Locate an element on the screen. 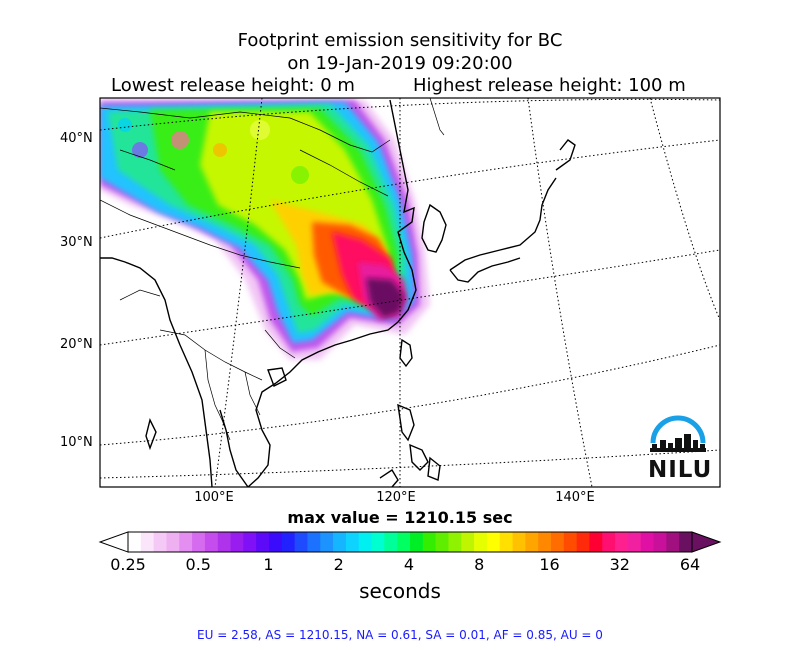 The image size is (800, 650). highest-release-label: Highest release height: 100 m is located at coordinates (549, 85).